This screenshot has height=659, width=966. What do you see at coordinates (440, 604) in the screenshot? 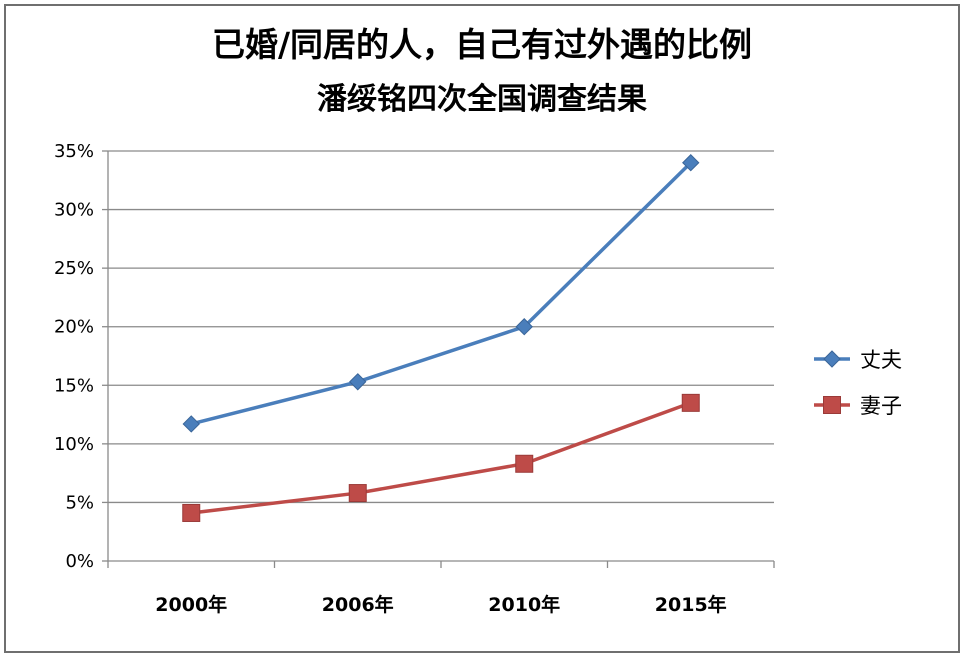
I see `x-axis-tick-labels: 2000年 2006年 2010年 2015年` at bounding box center [440, 604].